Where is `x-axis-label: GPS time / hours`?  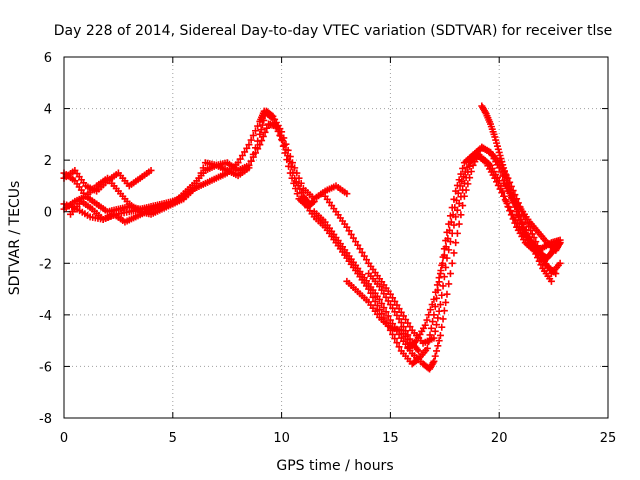 x-axis-label: GPS time / hours is located at coordinates (334, 466).